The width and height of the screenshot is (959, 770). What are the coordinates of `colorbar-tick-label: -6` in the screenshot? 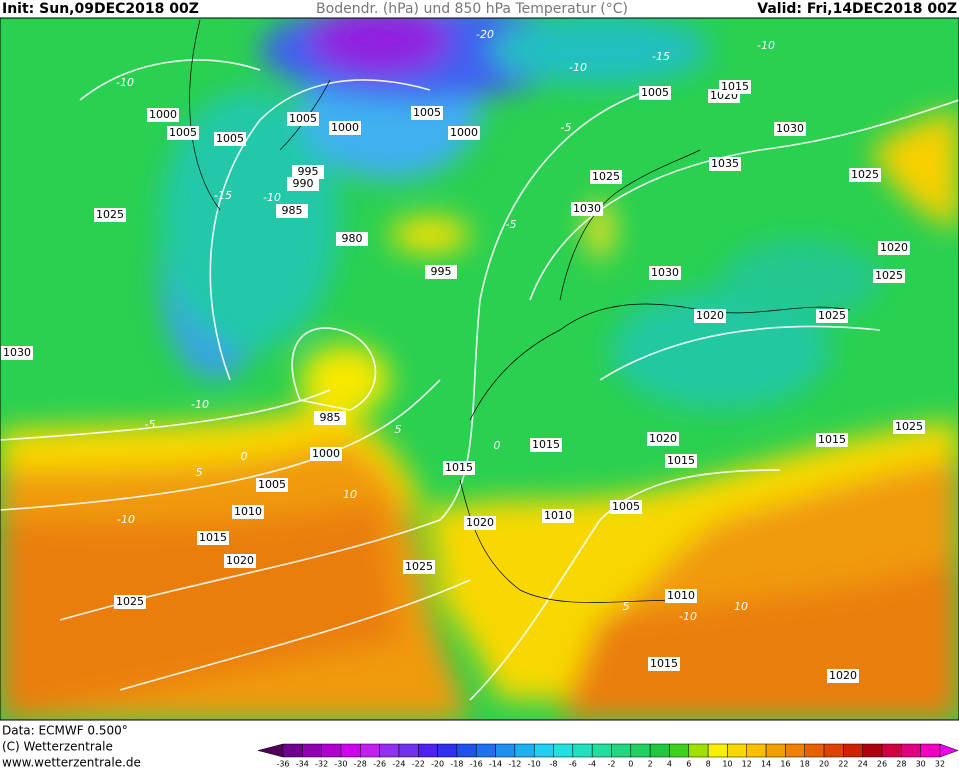 It's located at (573, 764).